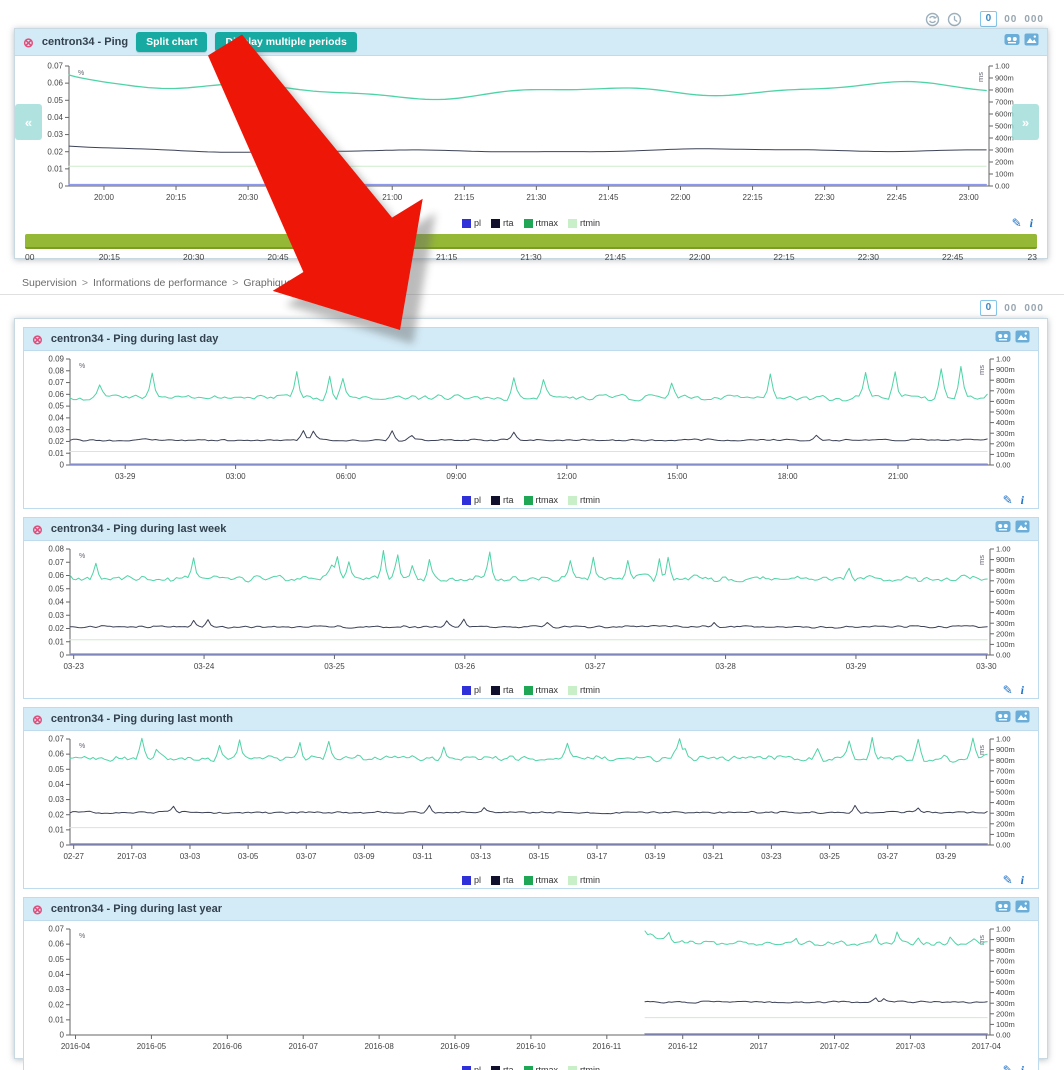 Image resolution: width=1064 pixels, height=1070 pixels. What do you see at coordinates (954, 19) in the screenshot?
I see `clock-icon` at bounding box center [954, 19].